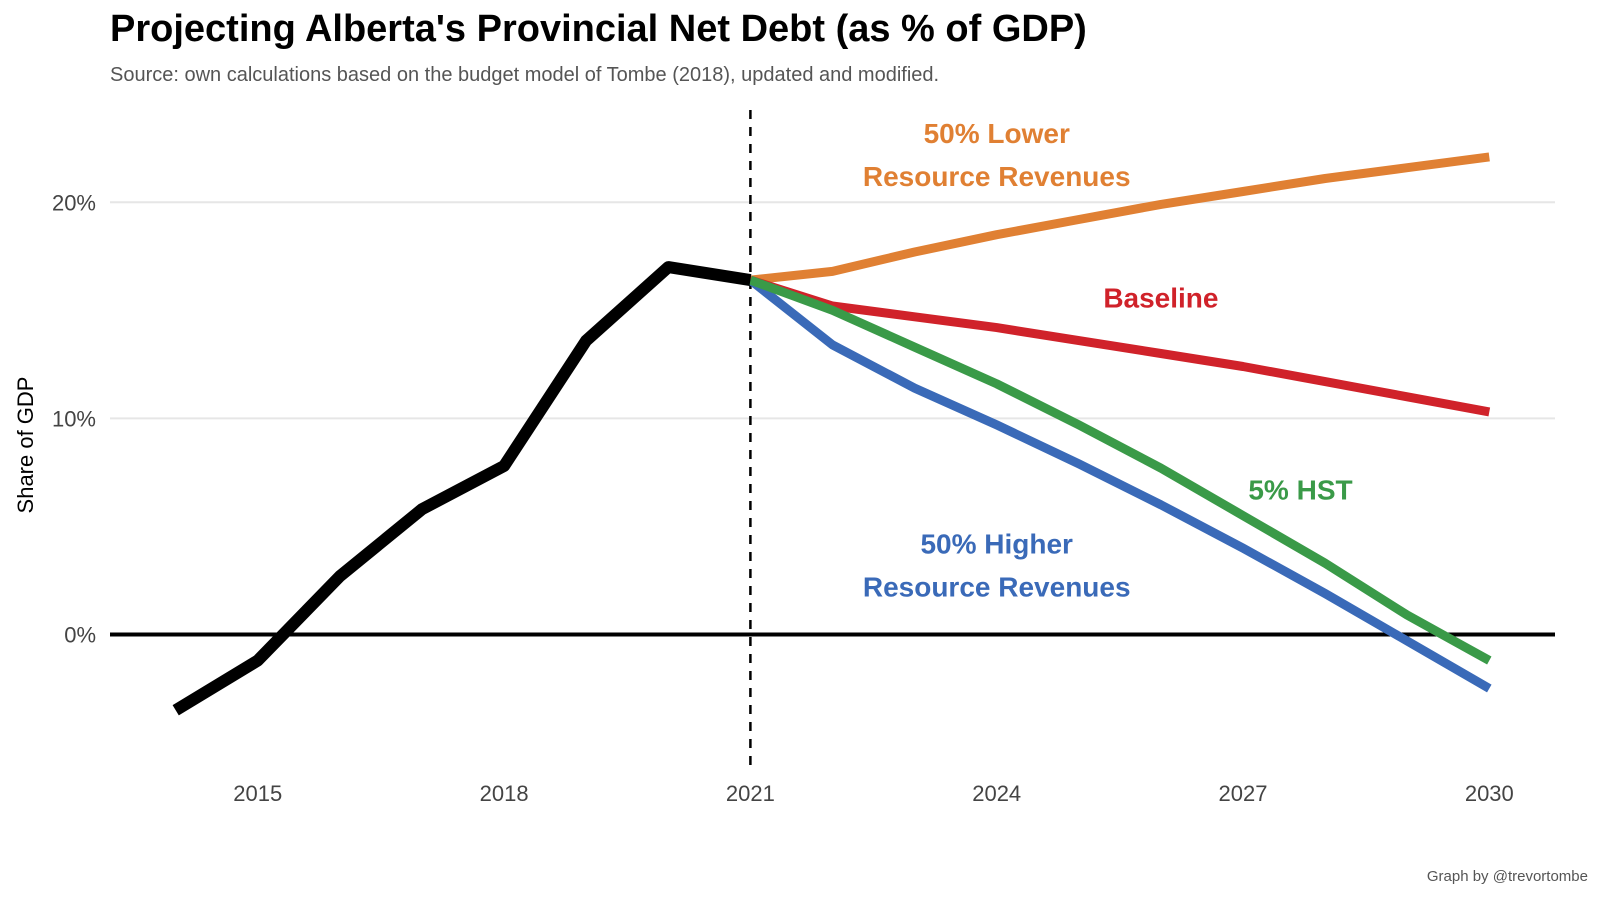 This screenshot has height=900, width=1600. I want to click on y-tick-label: 0%, so click(80, 635).